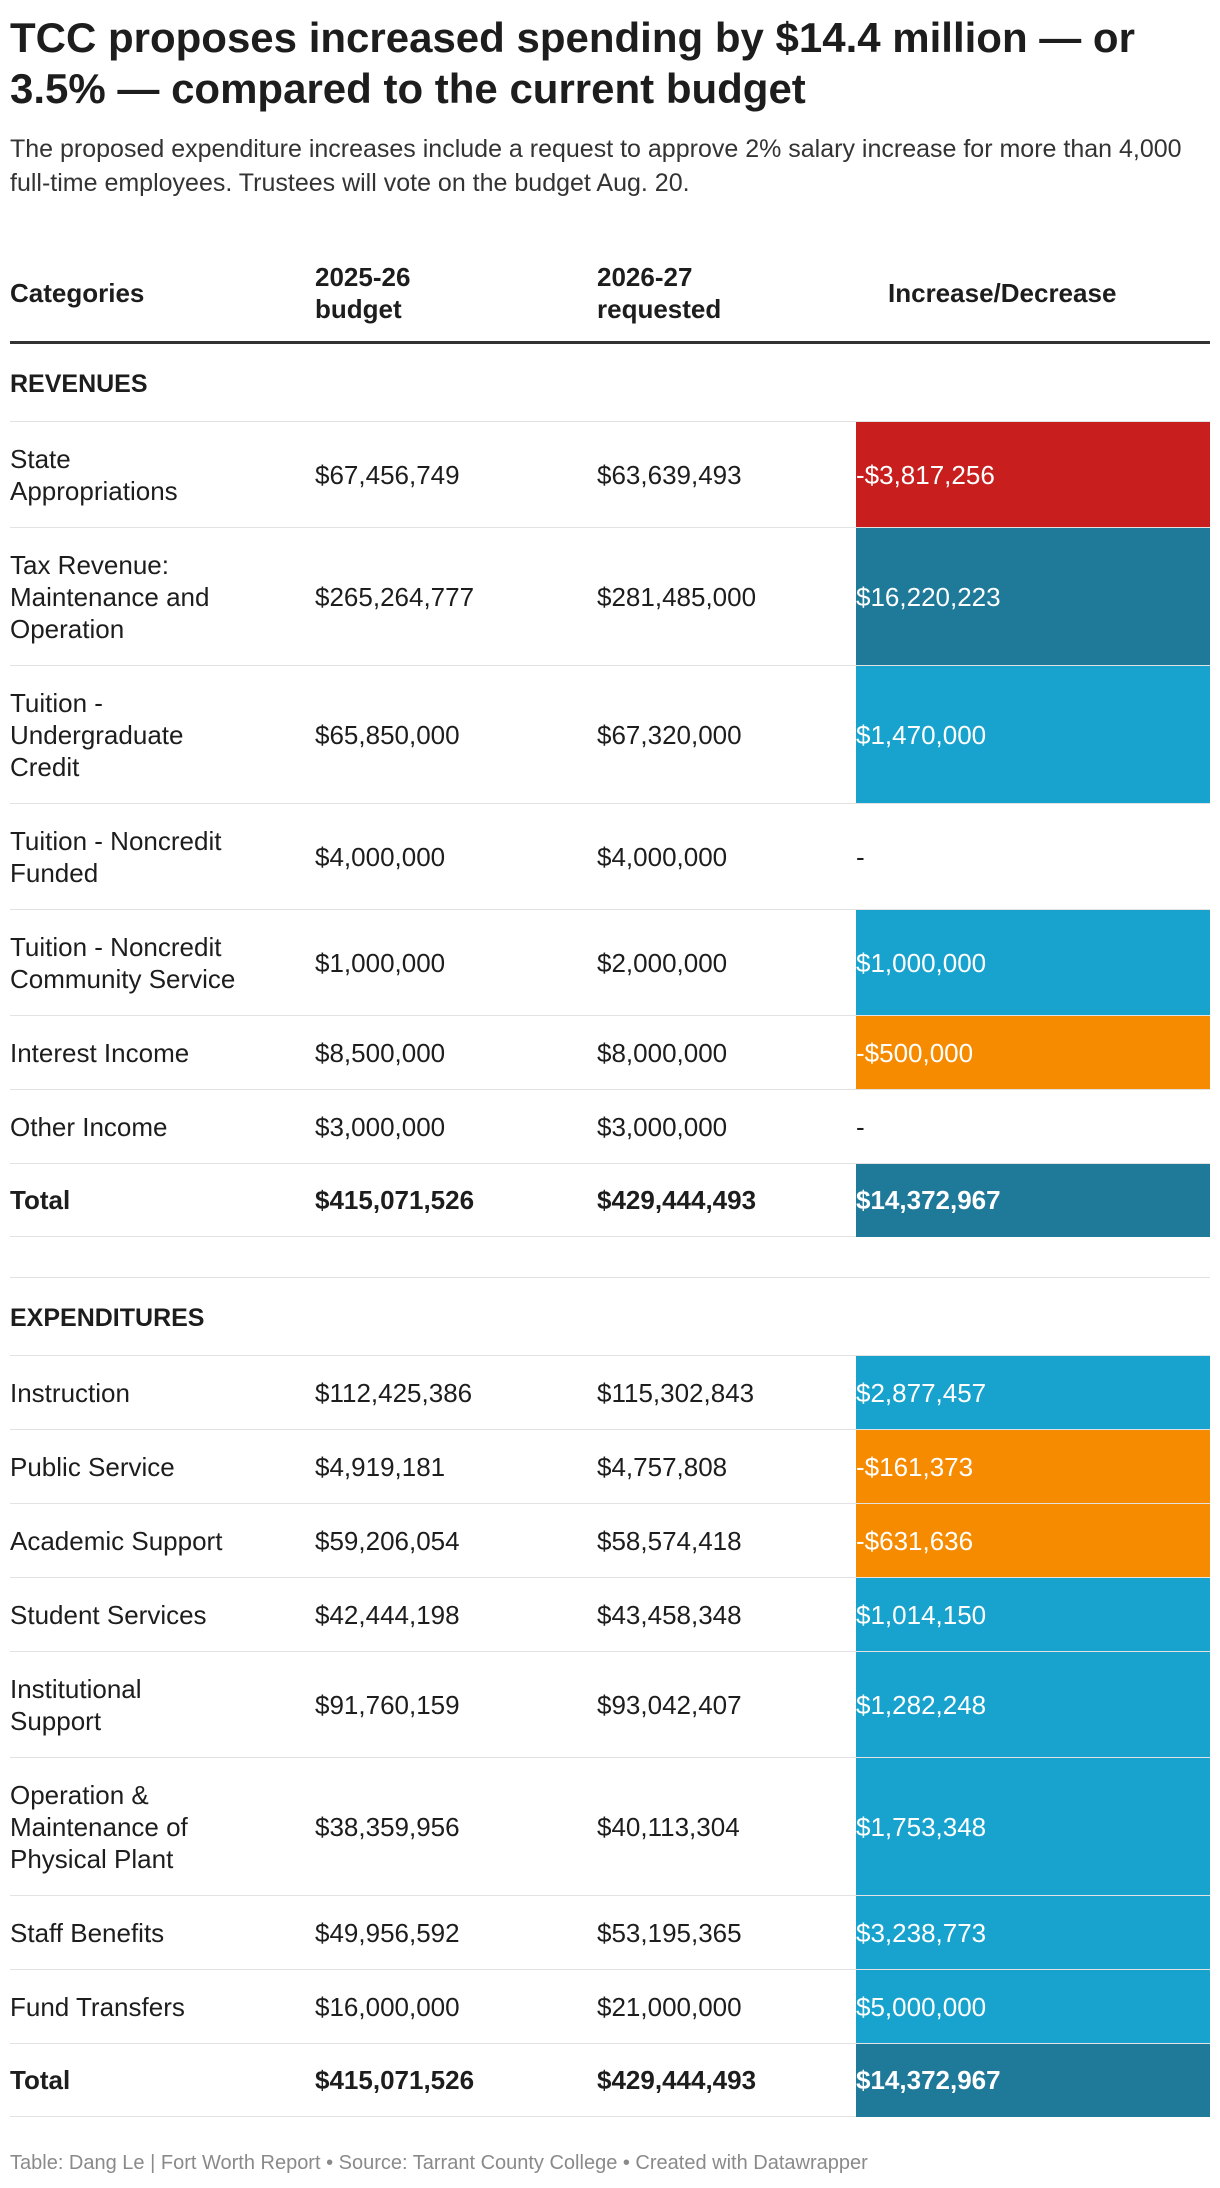 The width and height of the screenshot is (1220, 2188). I want to click on budget-2025-26-cell: $65,850,000, so click(456, 734).